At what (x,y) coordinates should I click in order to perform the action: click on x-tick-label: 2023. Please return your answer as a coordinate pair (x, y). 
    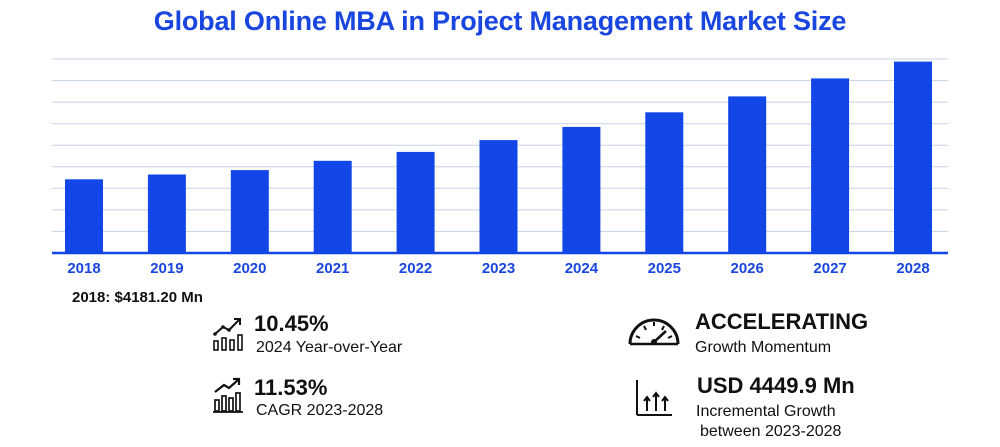
    Looking at the image, I should click on (498, 268).